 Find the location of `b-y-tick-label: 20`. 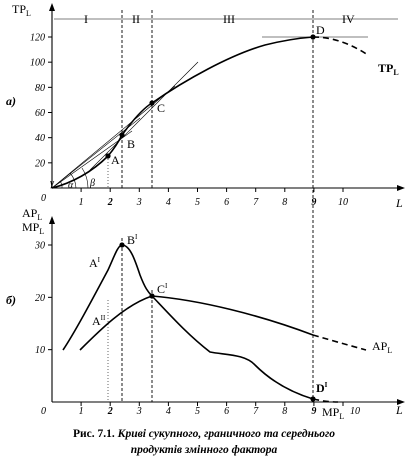

b-y-tick-label: 20 is located at coordinates (40, 298).